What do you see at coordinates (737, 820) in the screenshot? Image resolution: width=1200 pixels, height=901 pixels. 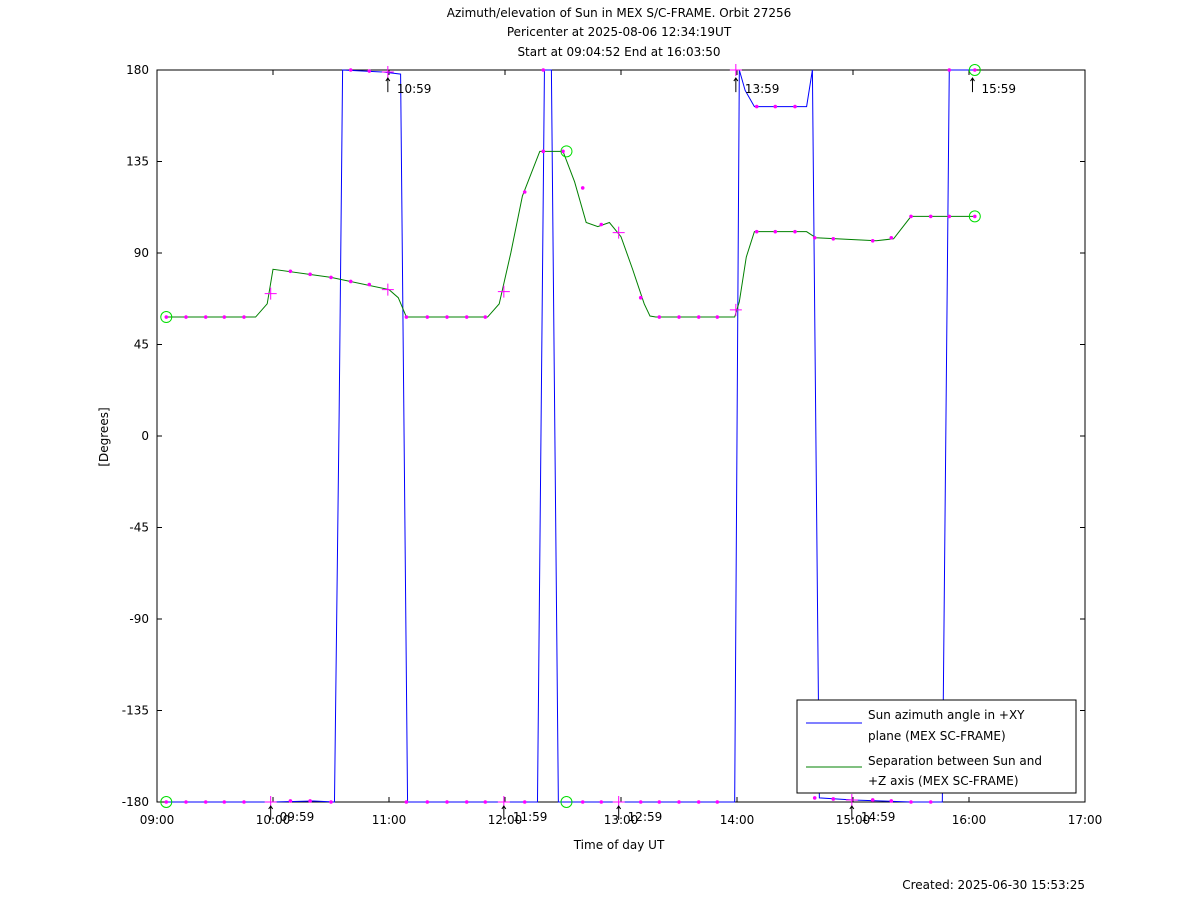 I see `x-tick-label: 14:00` at bounding box center [737, 820].